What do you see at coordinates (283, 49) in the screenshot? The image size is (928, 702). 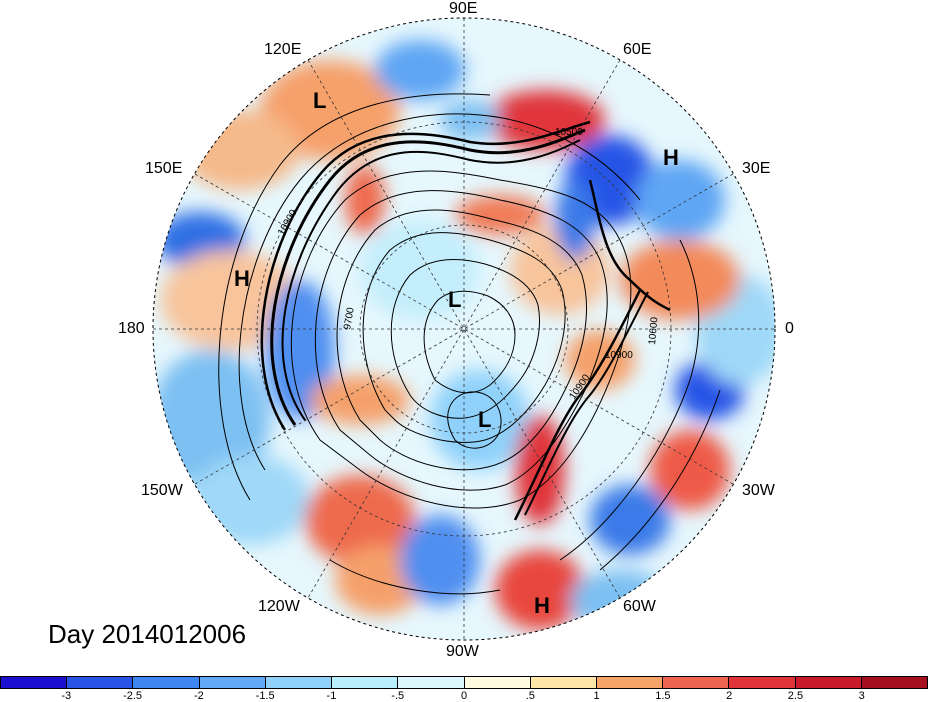 I see `lon-label-120e: 120E` at bounding box center [283, 49].